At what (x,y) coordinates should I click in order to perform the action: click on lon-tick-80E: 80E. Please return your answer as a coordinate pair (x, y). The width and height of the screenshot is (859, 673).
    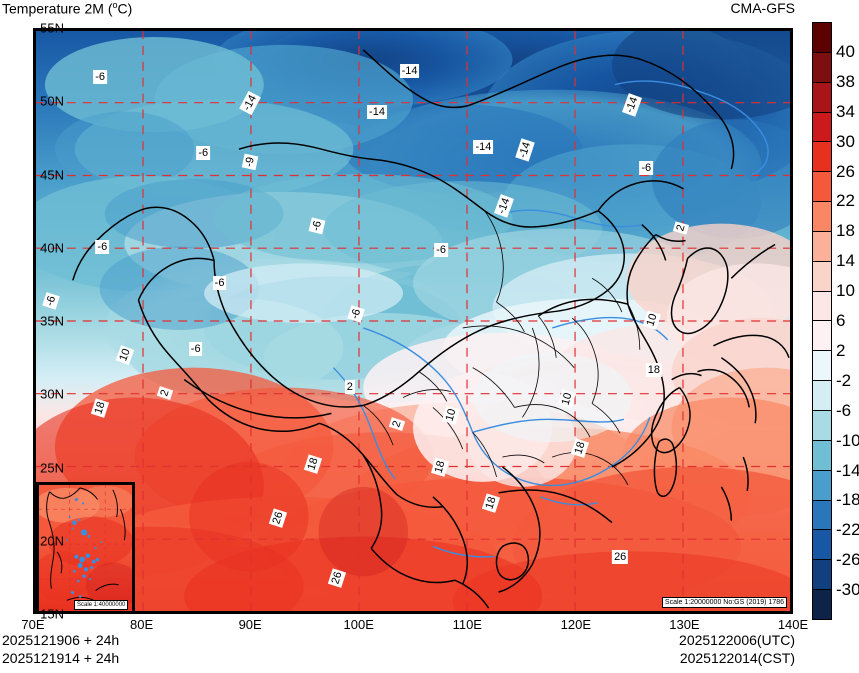
    Looking at the image, I should click on (141, 624).